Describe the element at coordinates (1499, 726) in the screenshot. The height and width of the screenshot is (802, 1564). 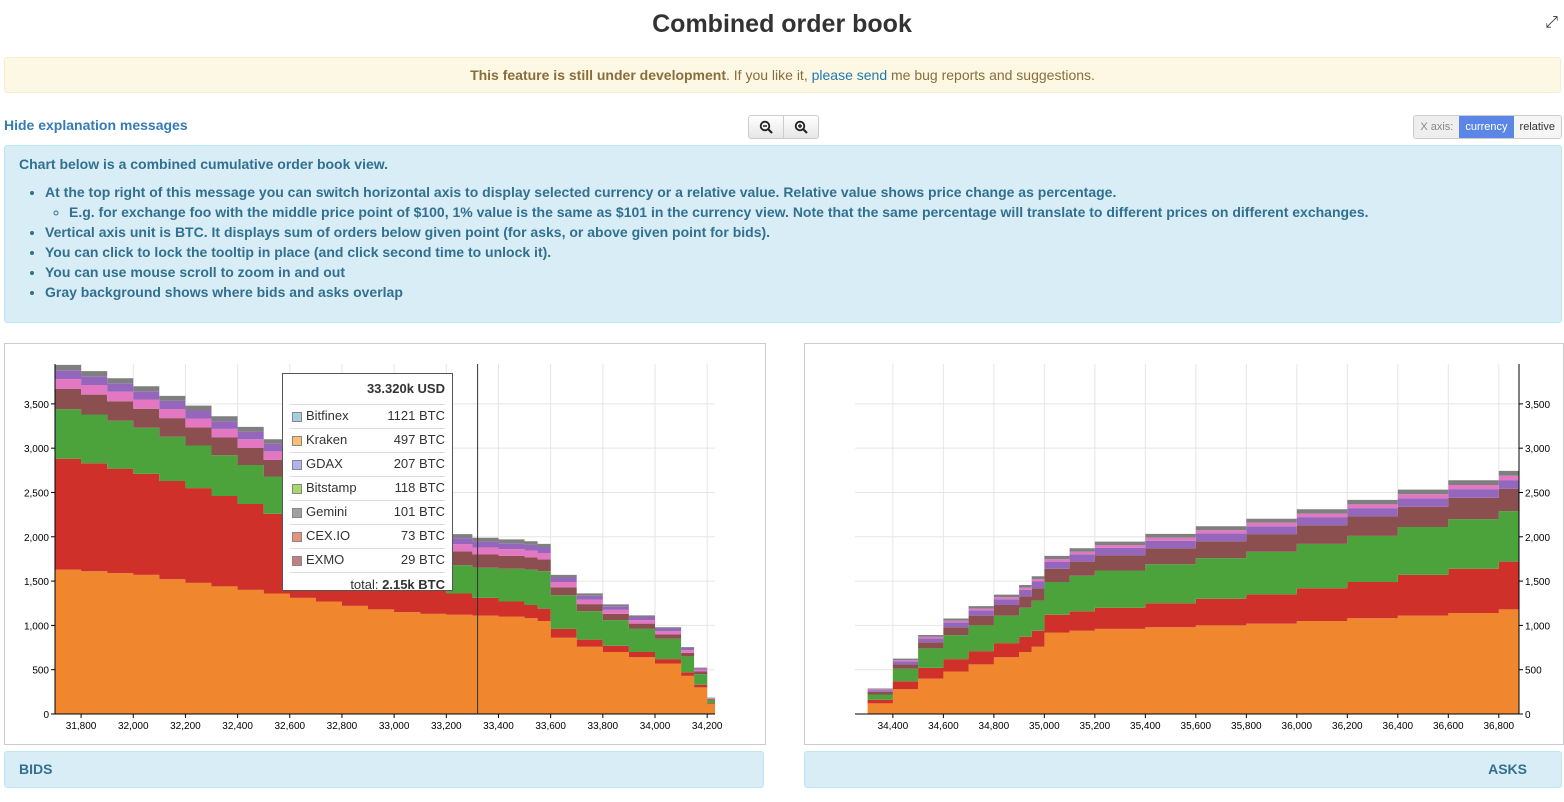
I see `x-tick-label: 36,800` at that location.